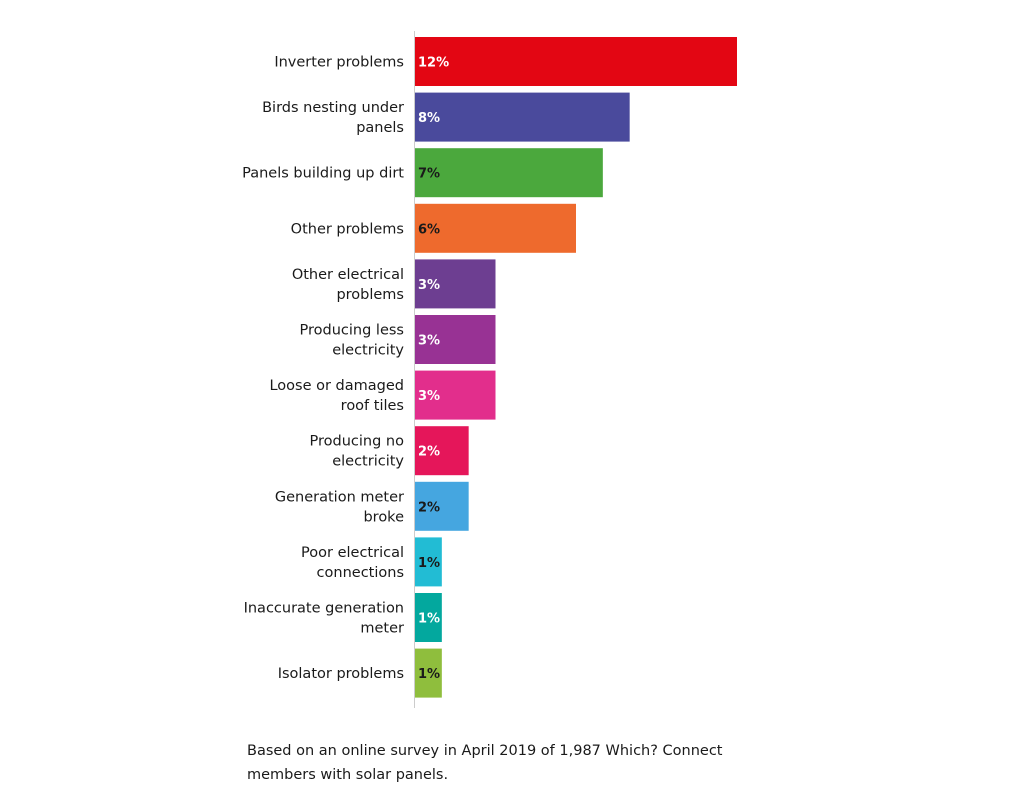 The height and width of the screenshot is (796, 1023). What do you see at coordinates (348, 285) in the screenshot?
I see `category-label: Other electrical problems` at bounding box center [348, 285].